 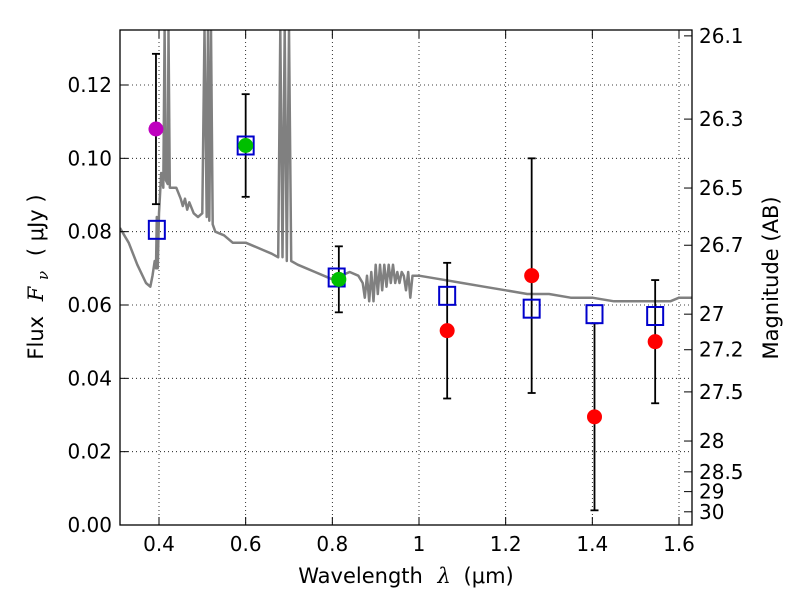 I want to click on y2-tick-label: 26.3, so click(x=721, y=119).